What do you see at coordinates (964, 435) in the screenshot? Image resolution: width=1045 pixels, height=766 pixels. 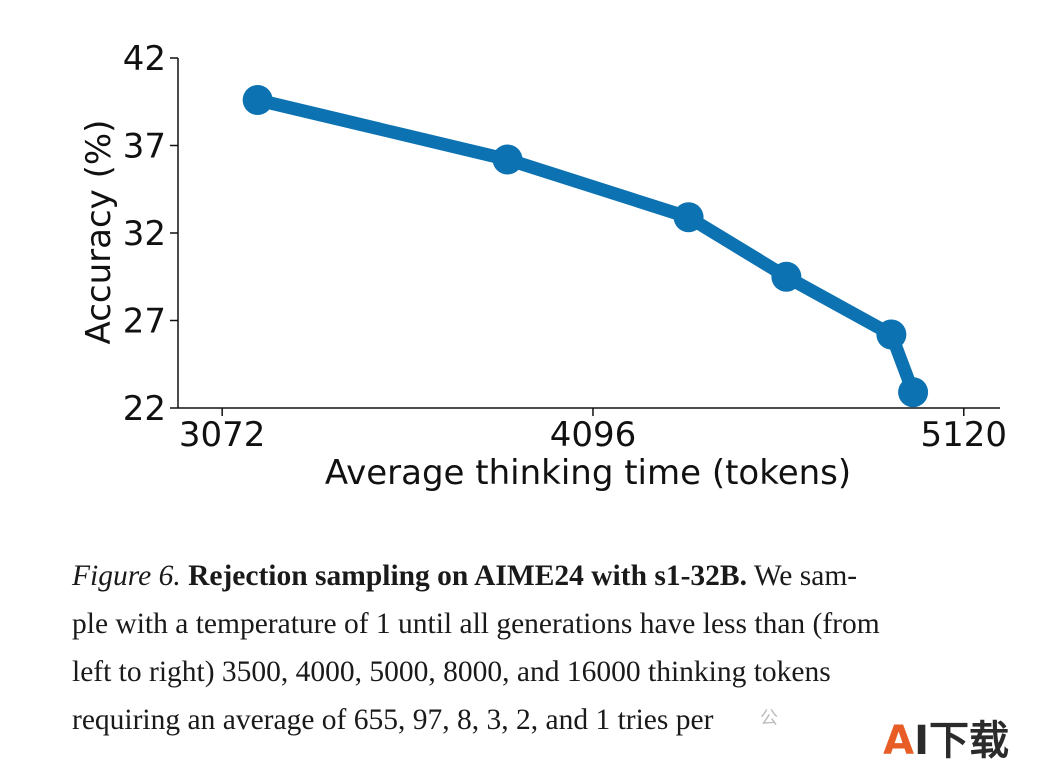 I see `x-tick-label: 5120` at bounding box center [964, 435].